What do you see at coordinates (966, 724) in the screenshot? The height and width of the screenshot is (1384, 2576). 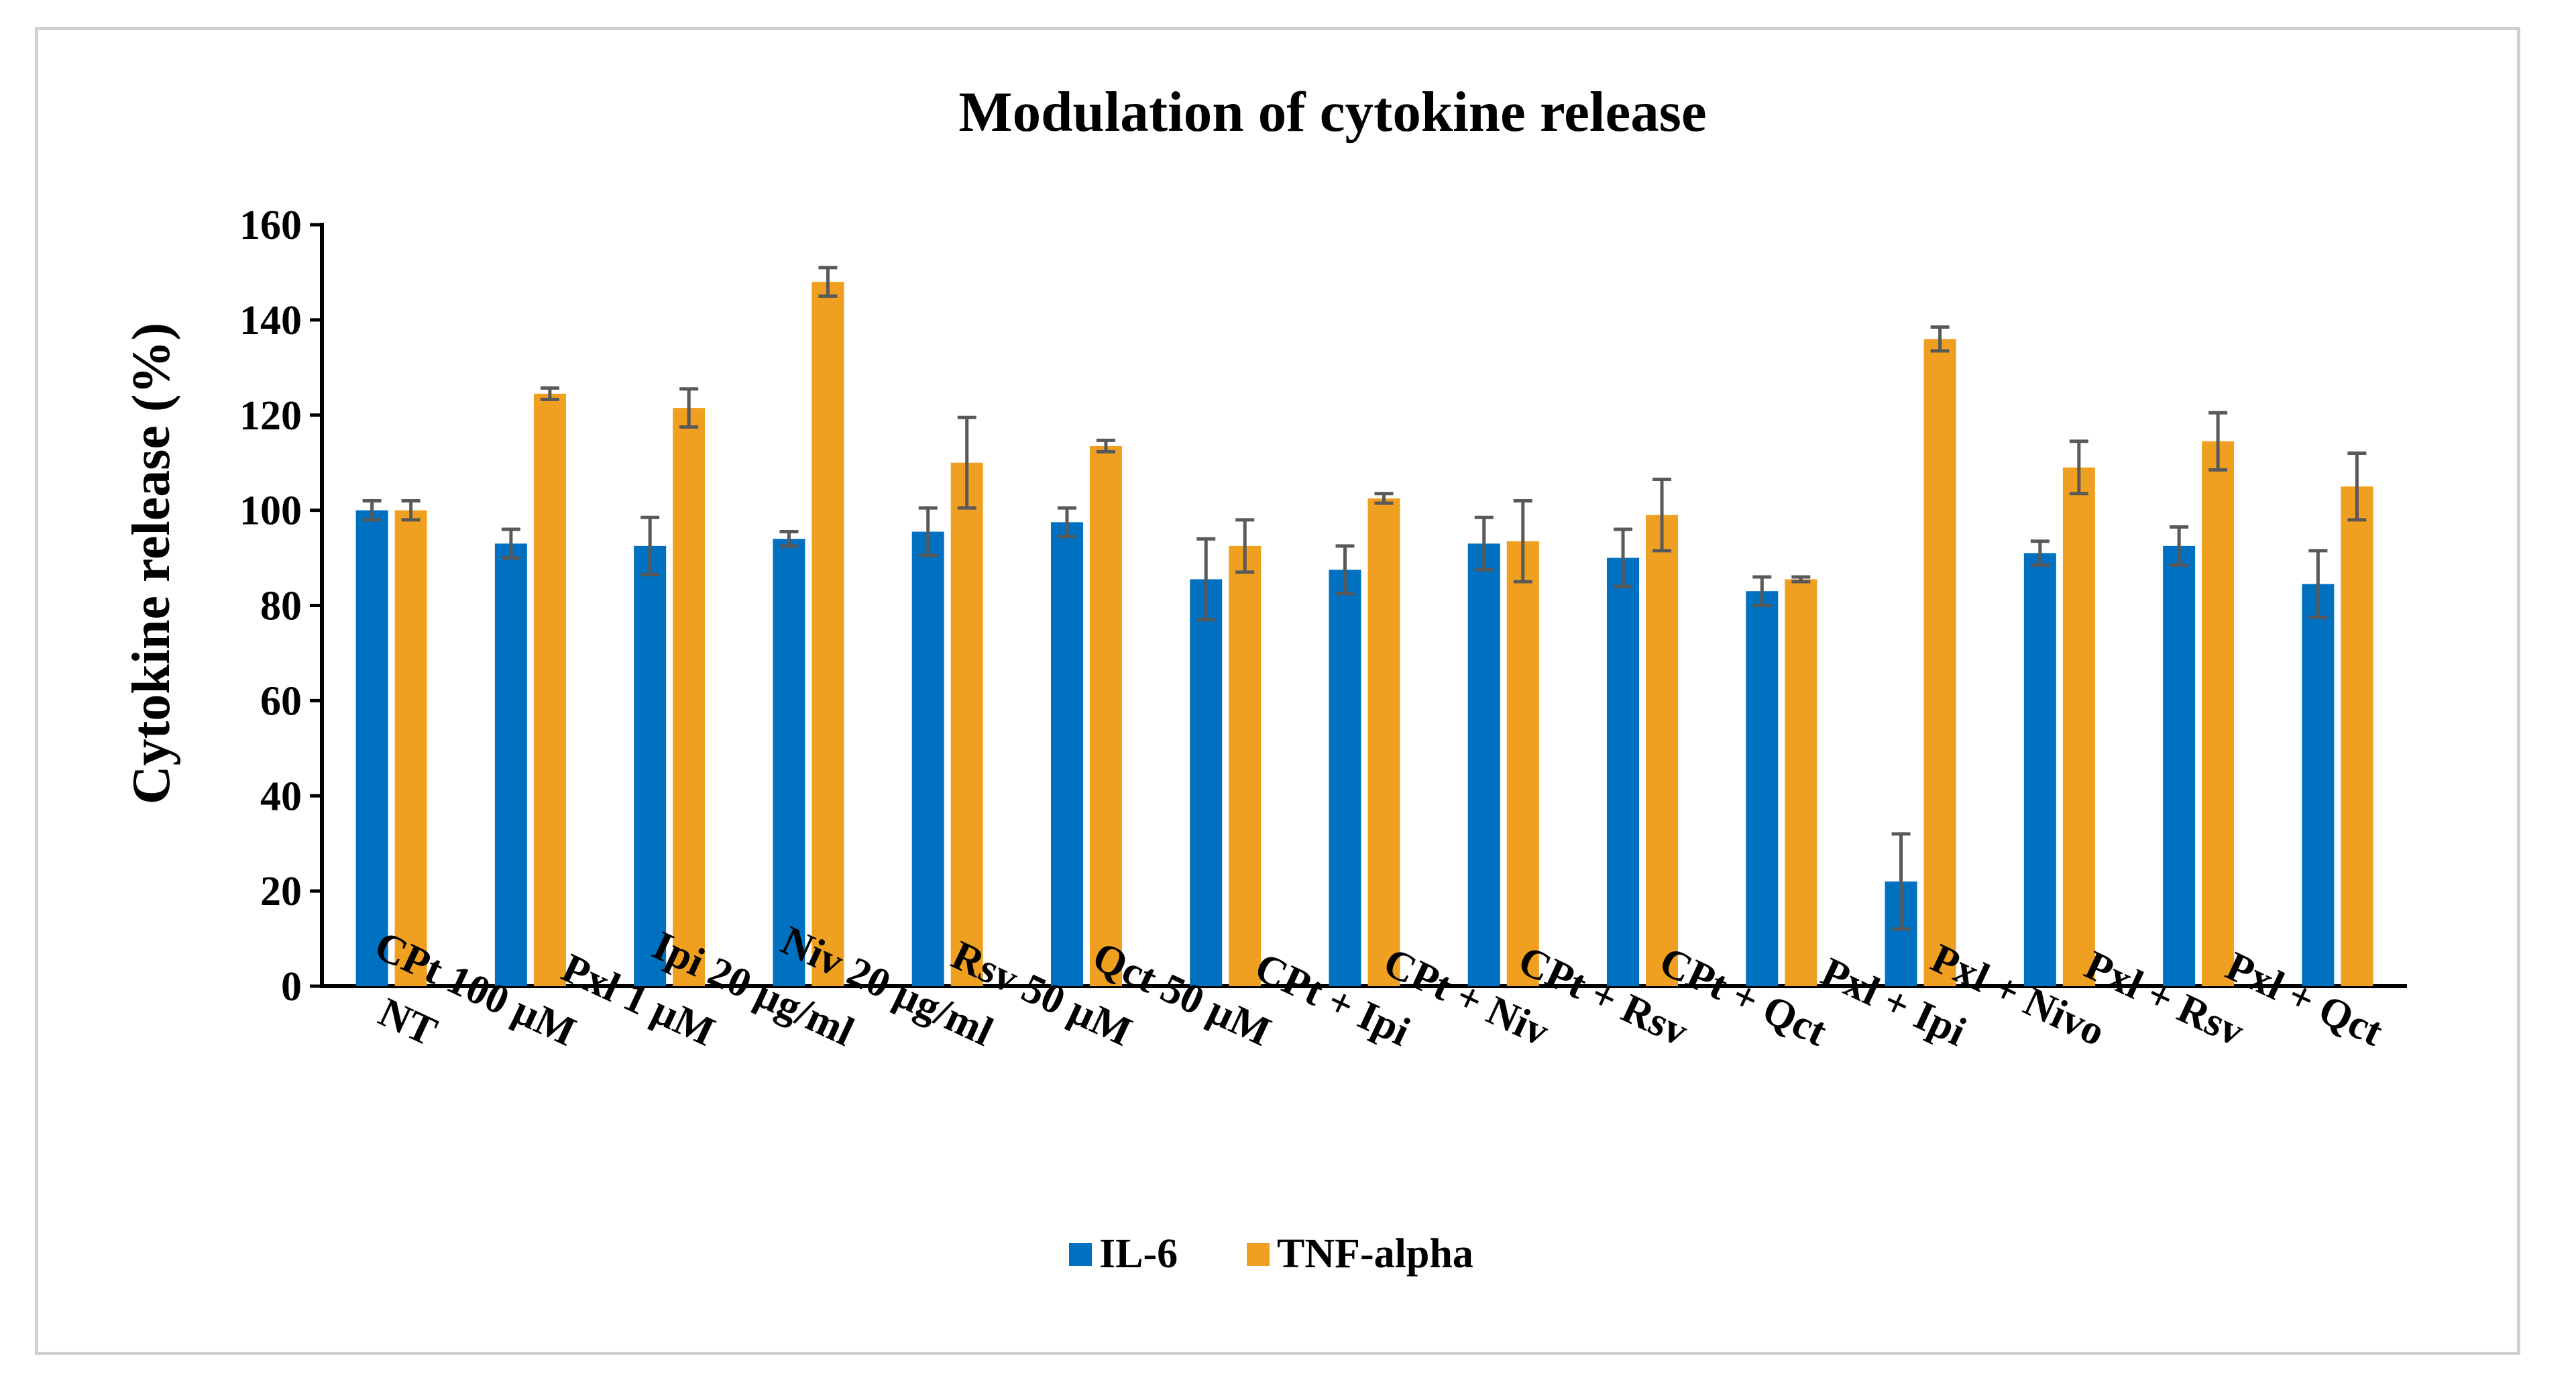 I see `bar-tnf-alpha-niv-20-g-ml` at bounding box center [966, 724].